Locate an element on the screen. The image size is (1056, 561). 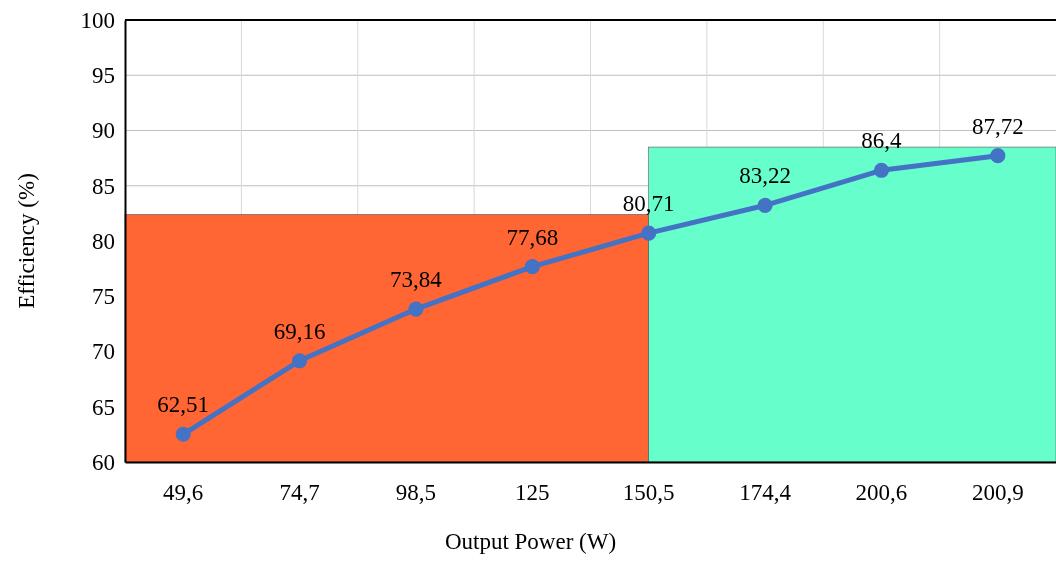
y-tick-label: 75 is located at coordinates (103, 297).